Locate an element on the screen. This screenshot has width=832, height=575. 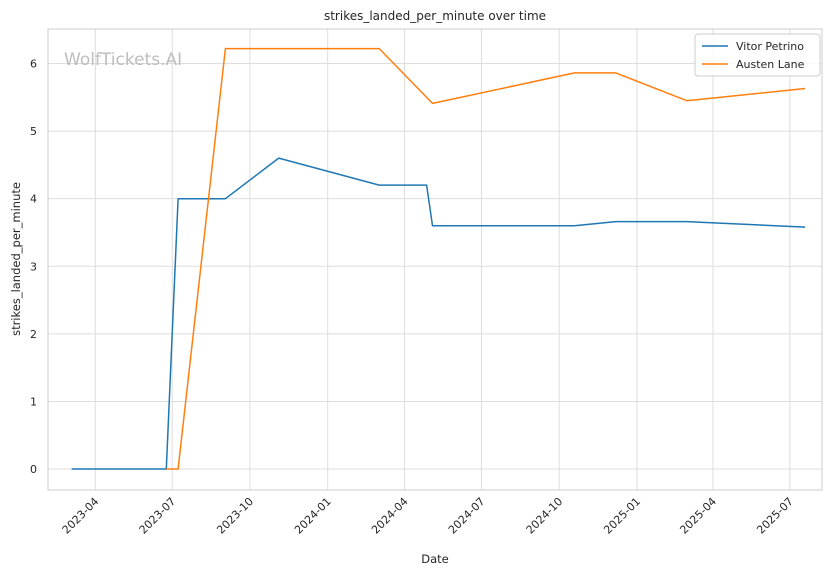
x-axis-label: Date is located at coordinates (435, 559).